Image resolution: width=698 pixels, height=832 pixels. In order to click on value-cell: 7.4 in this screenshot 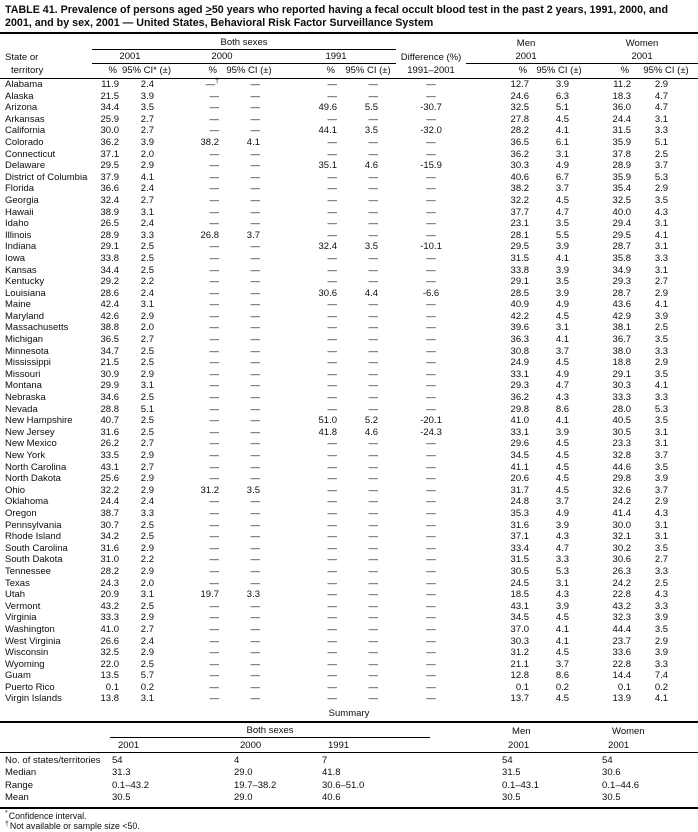, I will do `click(661, 676)`.